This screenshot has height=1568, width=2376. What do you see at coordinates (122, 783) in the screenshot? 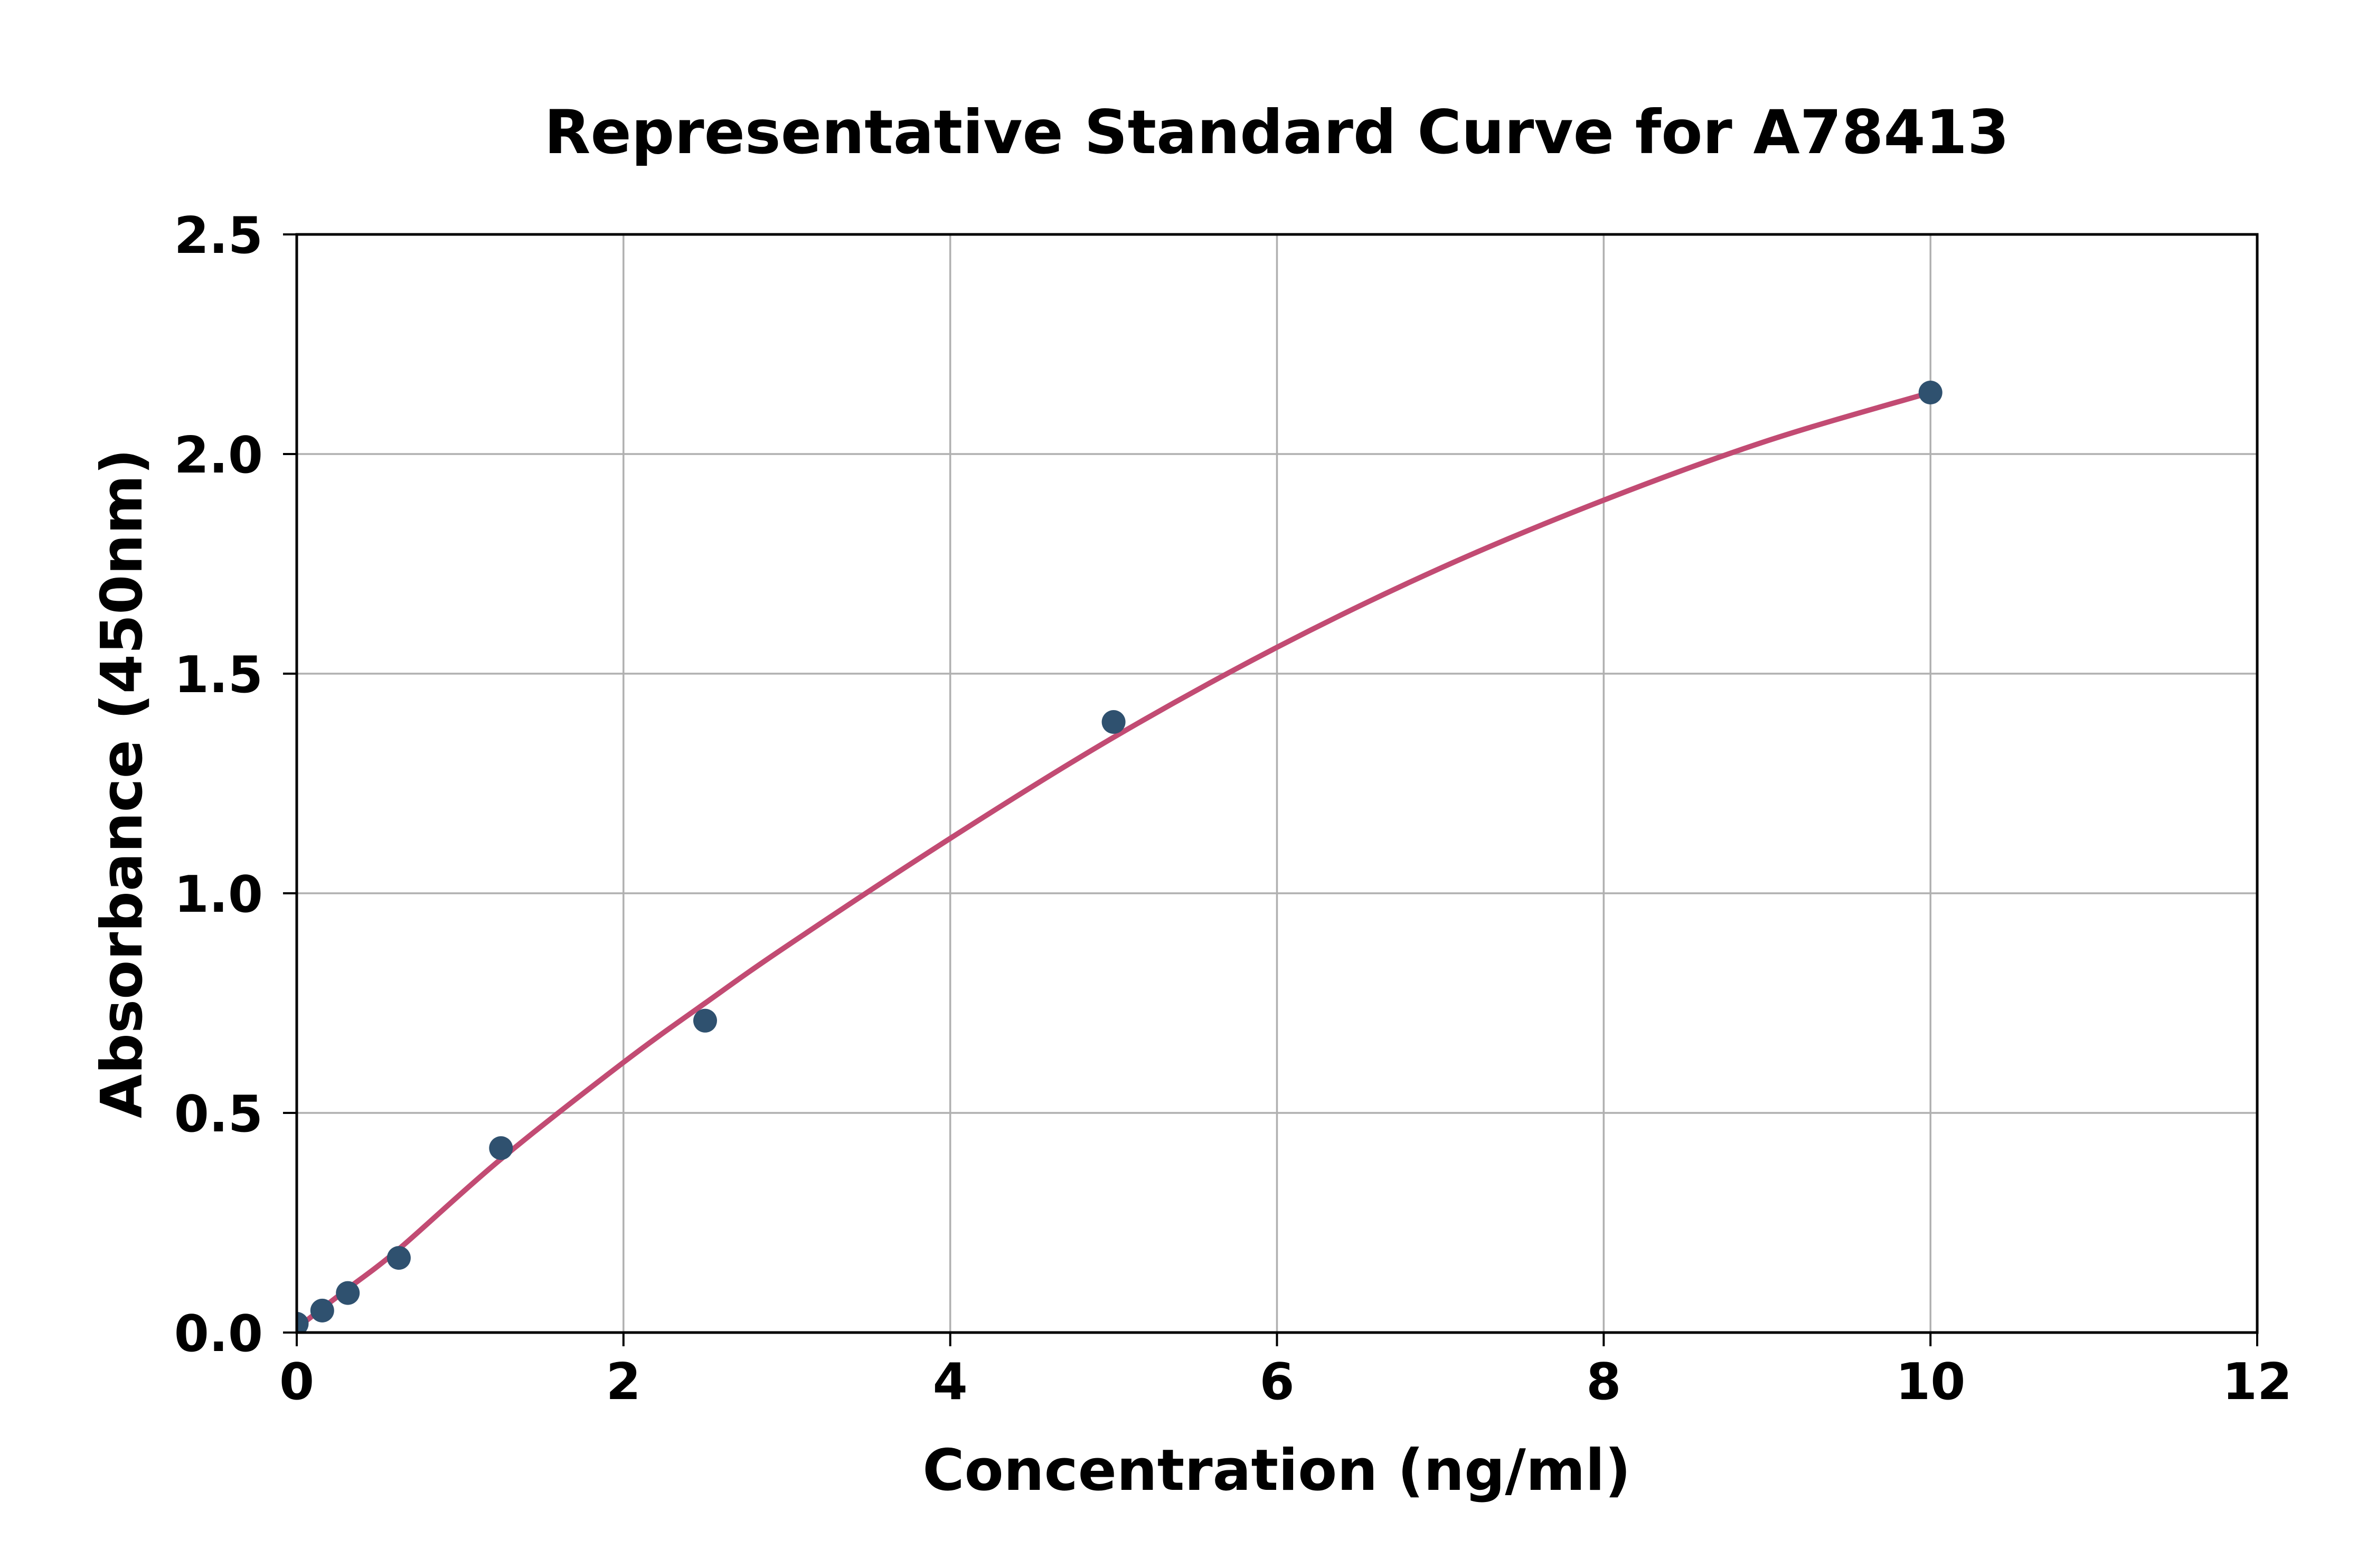
I see `y-axis-label: Absorbance (450nm)` at bounding box center [122, 783].